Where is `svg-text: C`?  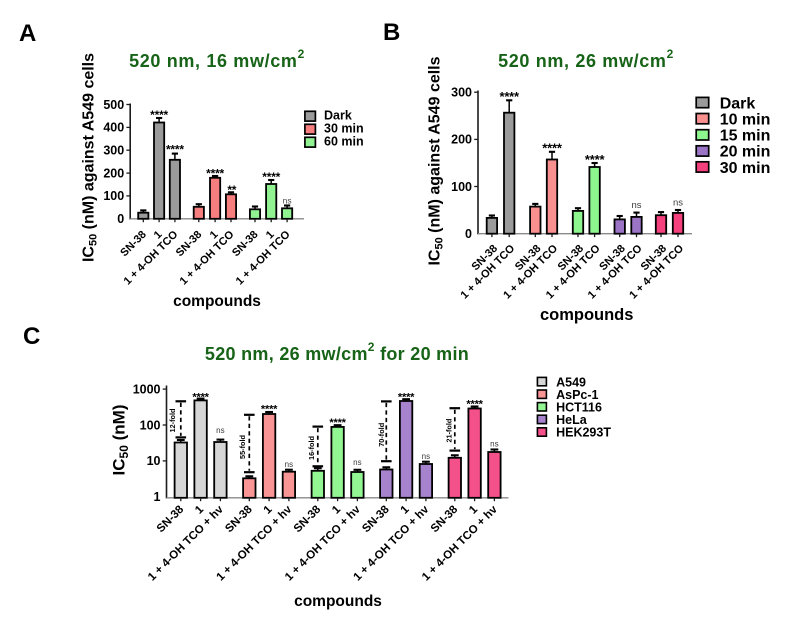 svg-text: C is located at coordinates (31, 336).